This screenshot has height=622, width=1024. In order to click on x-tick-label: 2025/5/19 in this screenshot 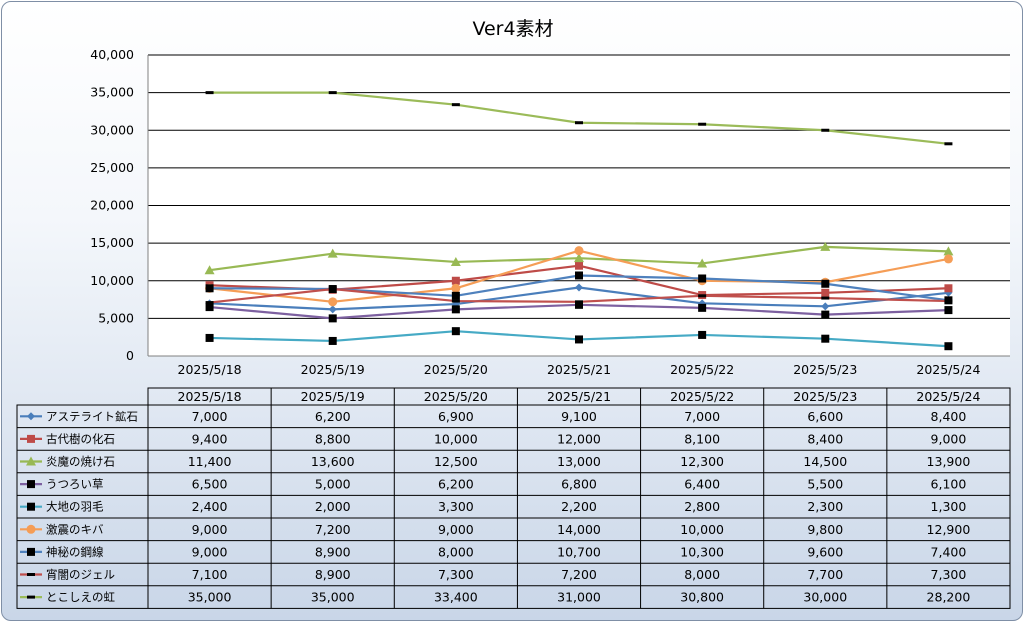, I will do `click(333, 369)`.